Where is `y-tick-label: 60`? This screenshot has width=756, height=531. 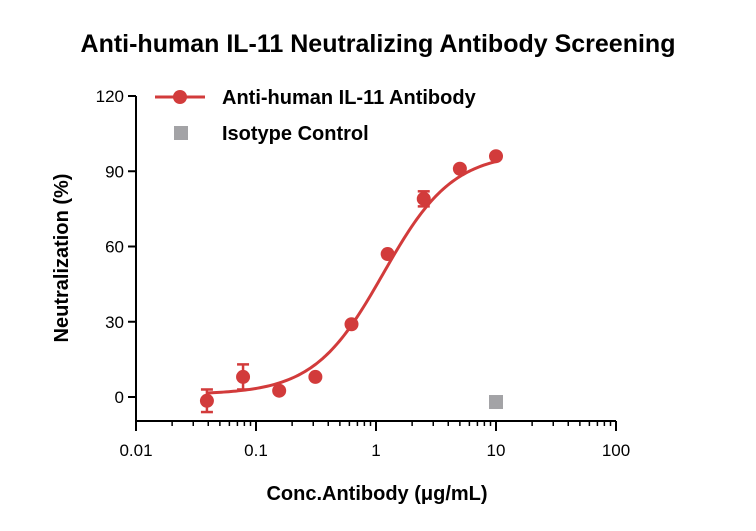 y-tick-label: 60 is located at coordinates (114, 247).